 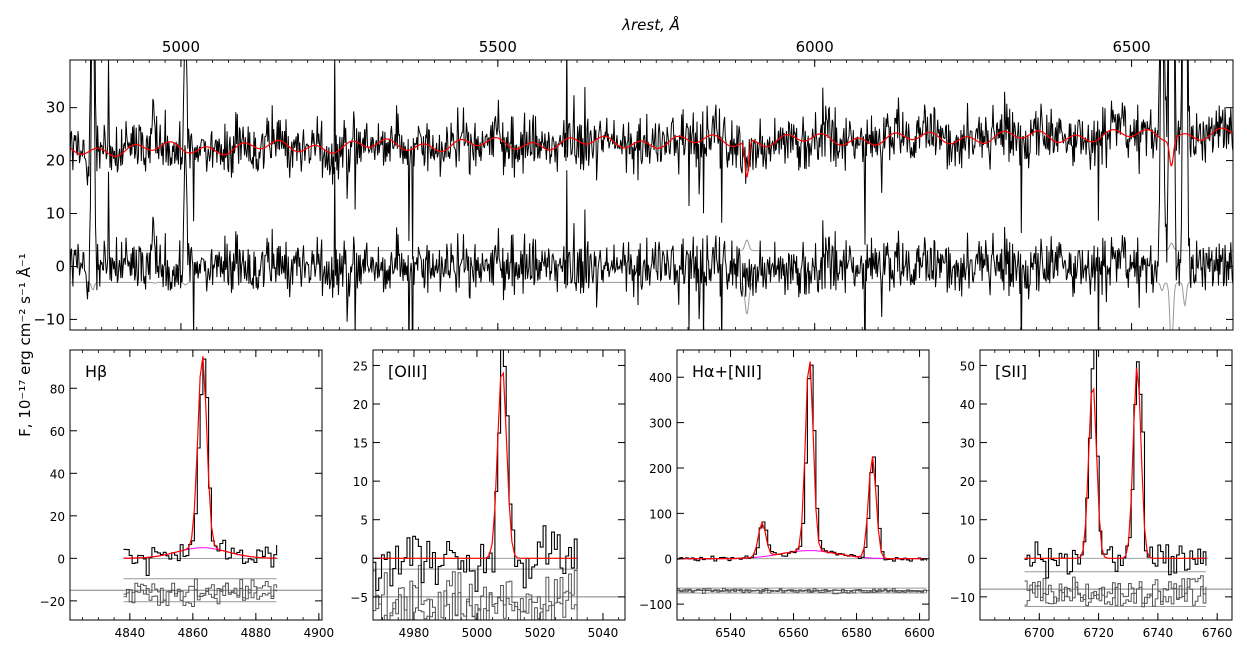 I want to click on panel-sii: 6700 6720 6740 6760 −10 0 10 20 30 40 50 [SII], so click(x=1091, y=494).